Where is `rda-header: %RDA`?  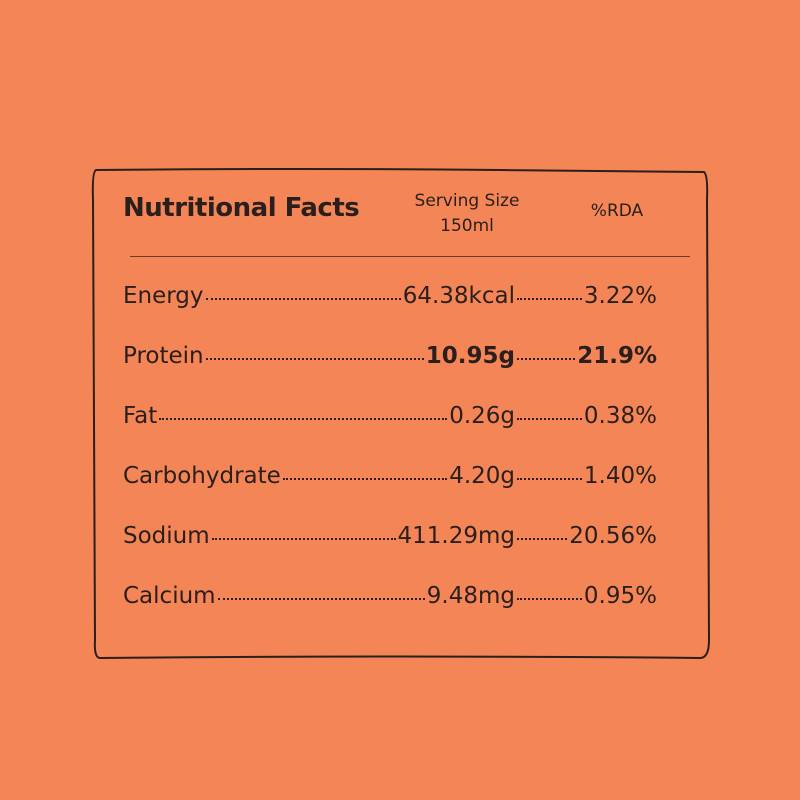
rda-header: %RDA is located at coordinates (617, 211).